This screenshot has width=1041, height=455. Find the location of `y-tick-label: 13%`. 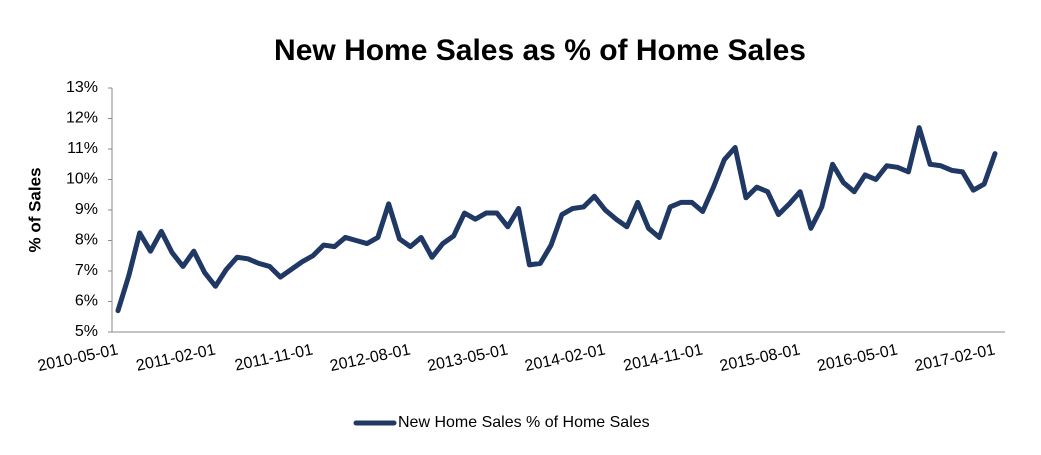

y-tick-label: 13% is located at coordinates (82, 87).